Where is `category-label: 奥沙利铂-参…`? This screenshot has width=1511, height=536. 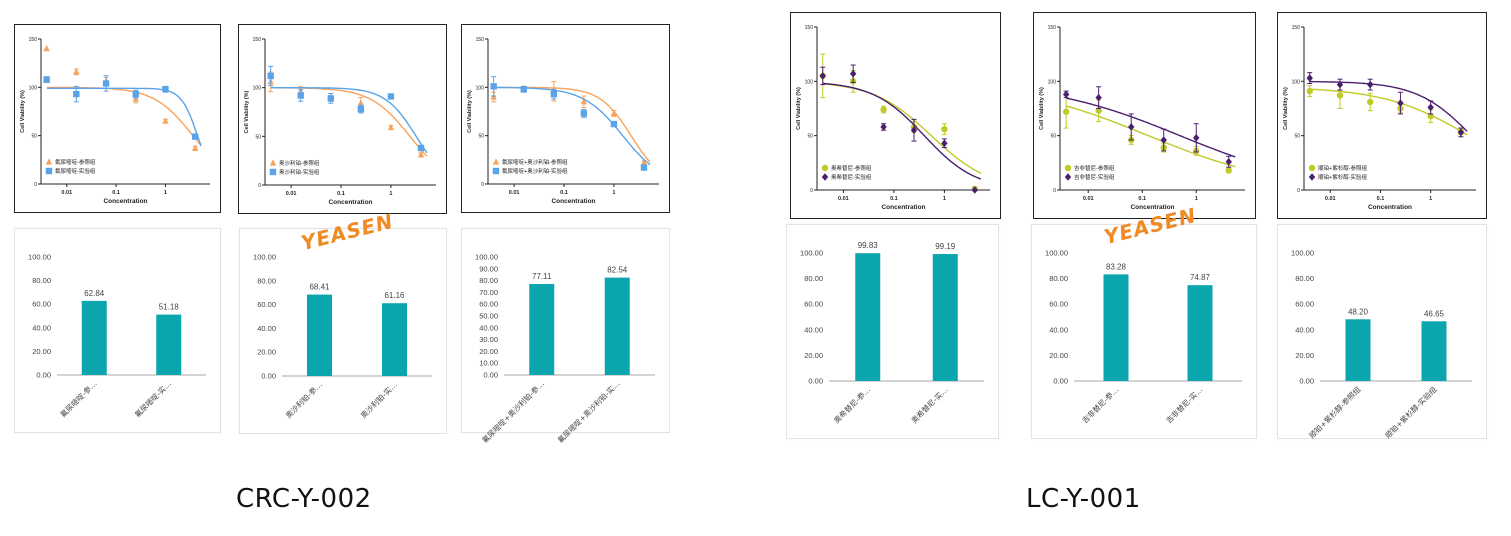
category-label: 奥沙利铂-参… is located at coordinates (303, 399).